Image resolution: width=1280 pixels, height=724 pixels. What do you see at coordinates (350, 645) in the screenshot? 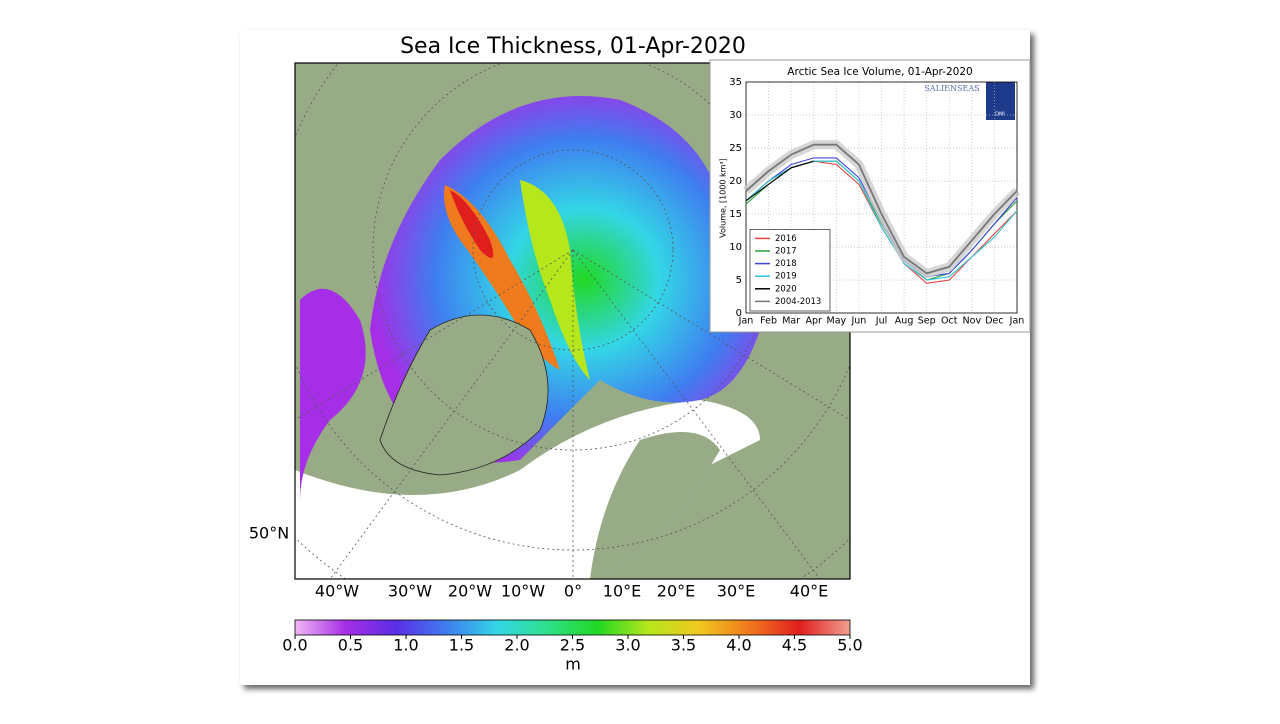
I see `colorbar-tick-label: 0.5` at bounding box center [350, 645].